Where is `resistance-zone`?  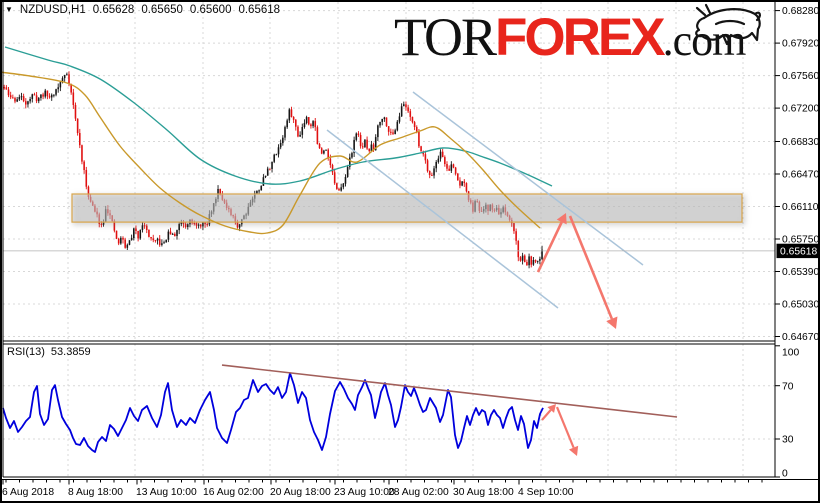
resistance-zone is located at coordinates (407, 208).